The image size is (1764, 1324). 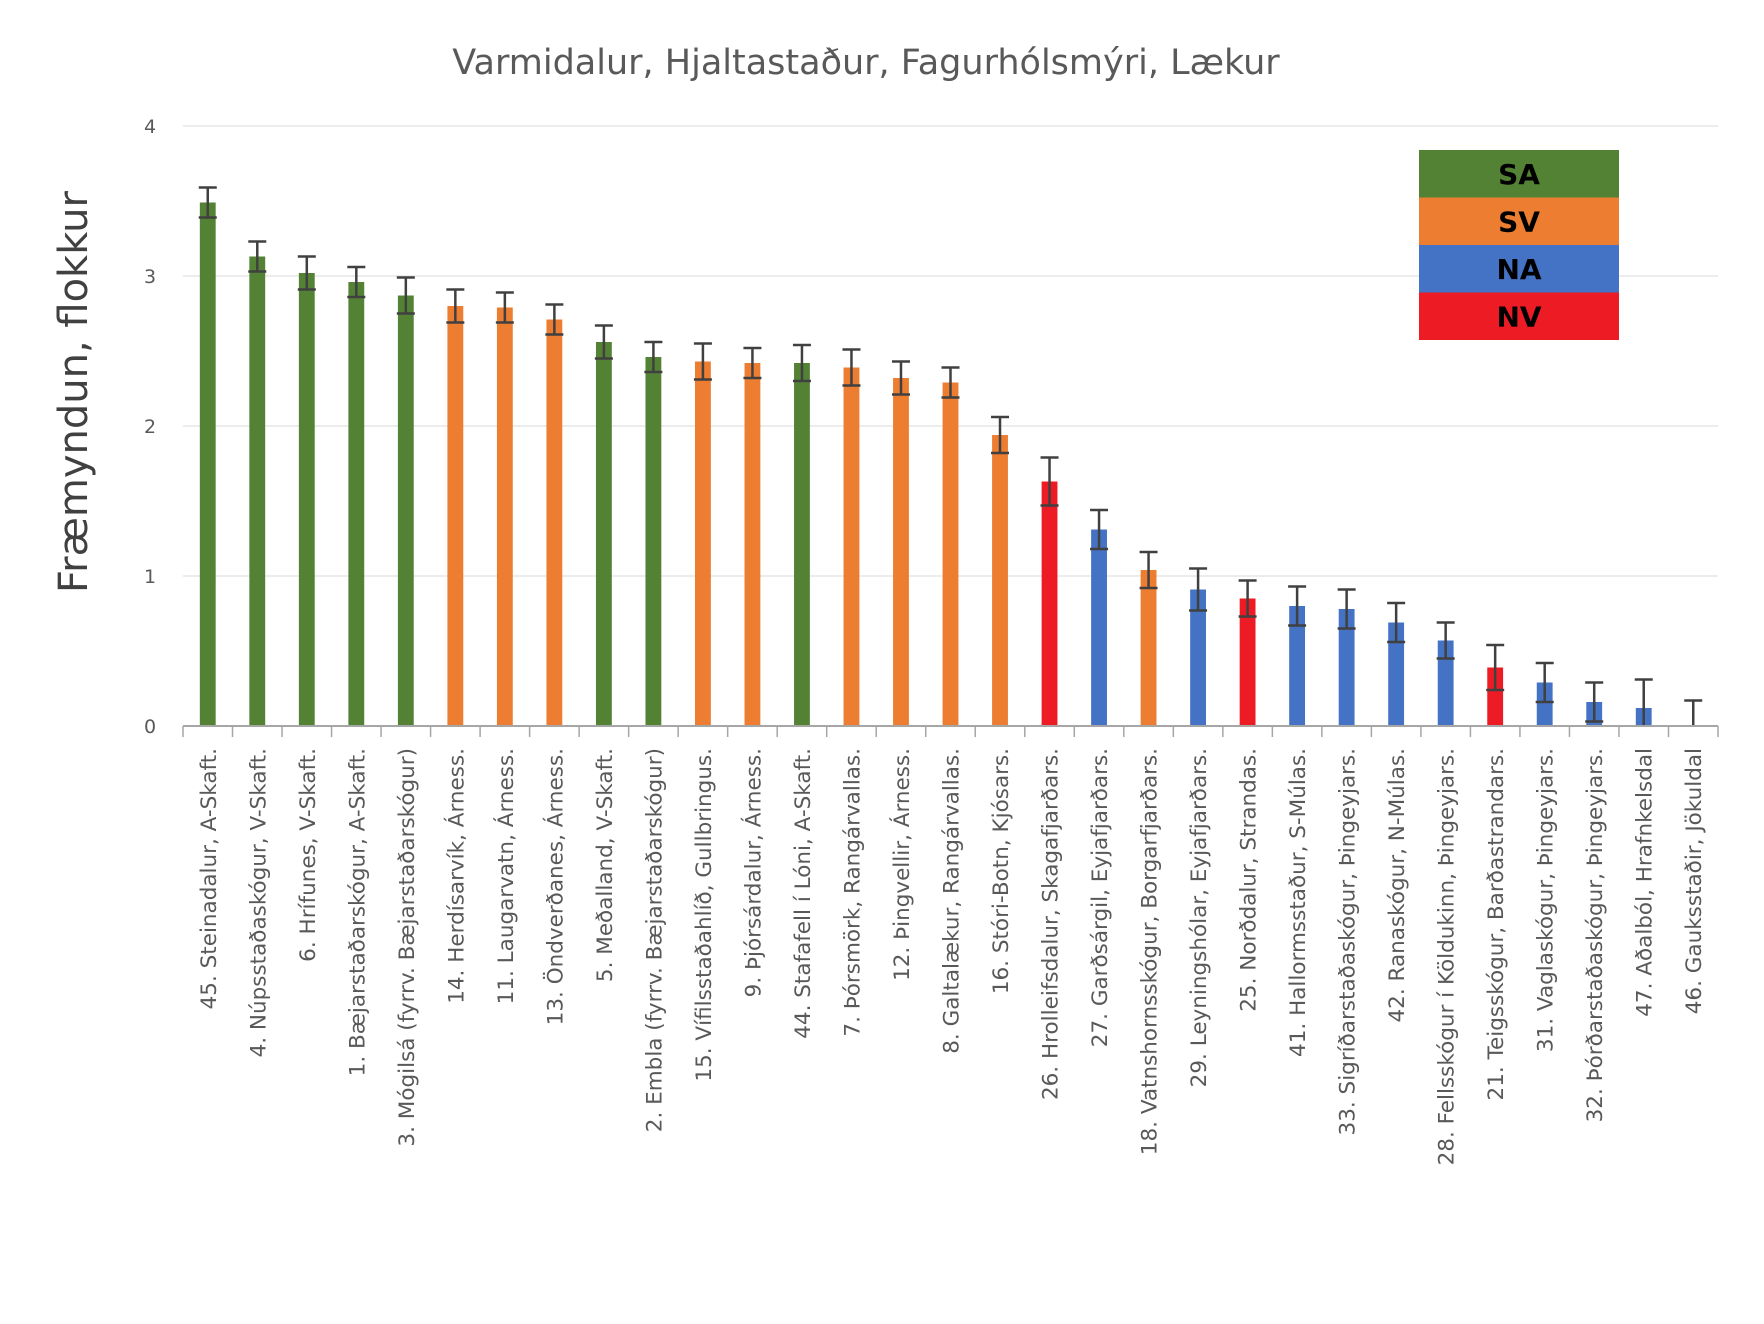 I want to click on legend-label: SV, so click(x=1519, y=221).